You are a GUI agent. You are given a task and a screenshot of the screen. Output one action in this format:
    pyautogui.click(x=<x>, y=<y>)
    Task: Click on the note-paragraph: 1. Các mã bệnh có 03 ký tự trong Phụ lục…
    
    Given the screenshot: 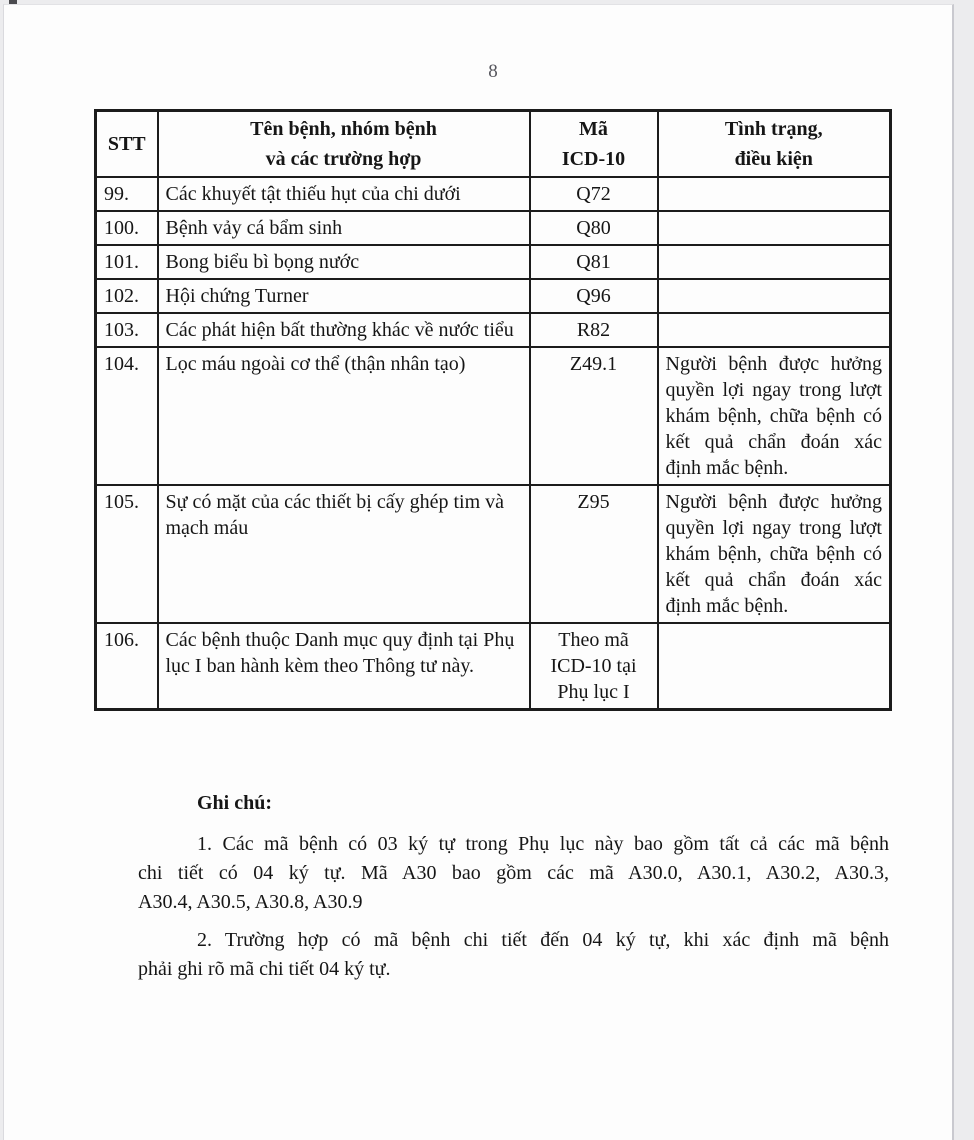 What is the action you would take?
    pyautogui.click(x=513, y=873)
    